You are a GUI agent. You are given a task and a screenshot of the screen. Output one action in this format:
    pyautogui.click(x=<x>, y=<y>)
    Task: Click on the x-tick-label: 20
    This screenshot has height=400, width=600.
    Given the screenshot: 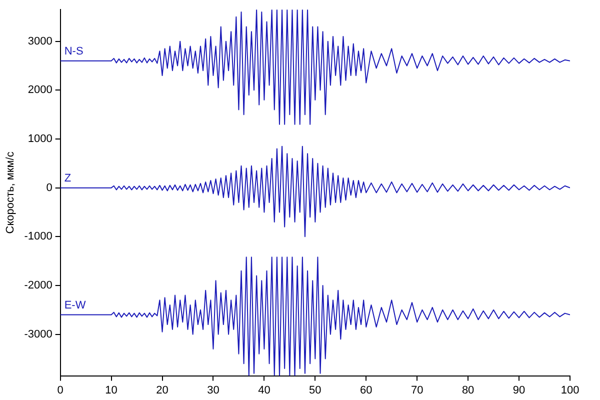 What is the action you would take?
    pyautogui.click(x=162, y=390)
    